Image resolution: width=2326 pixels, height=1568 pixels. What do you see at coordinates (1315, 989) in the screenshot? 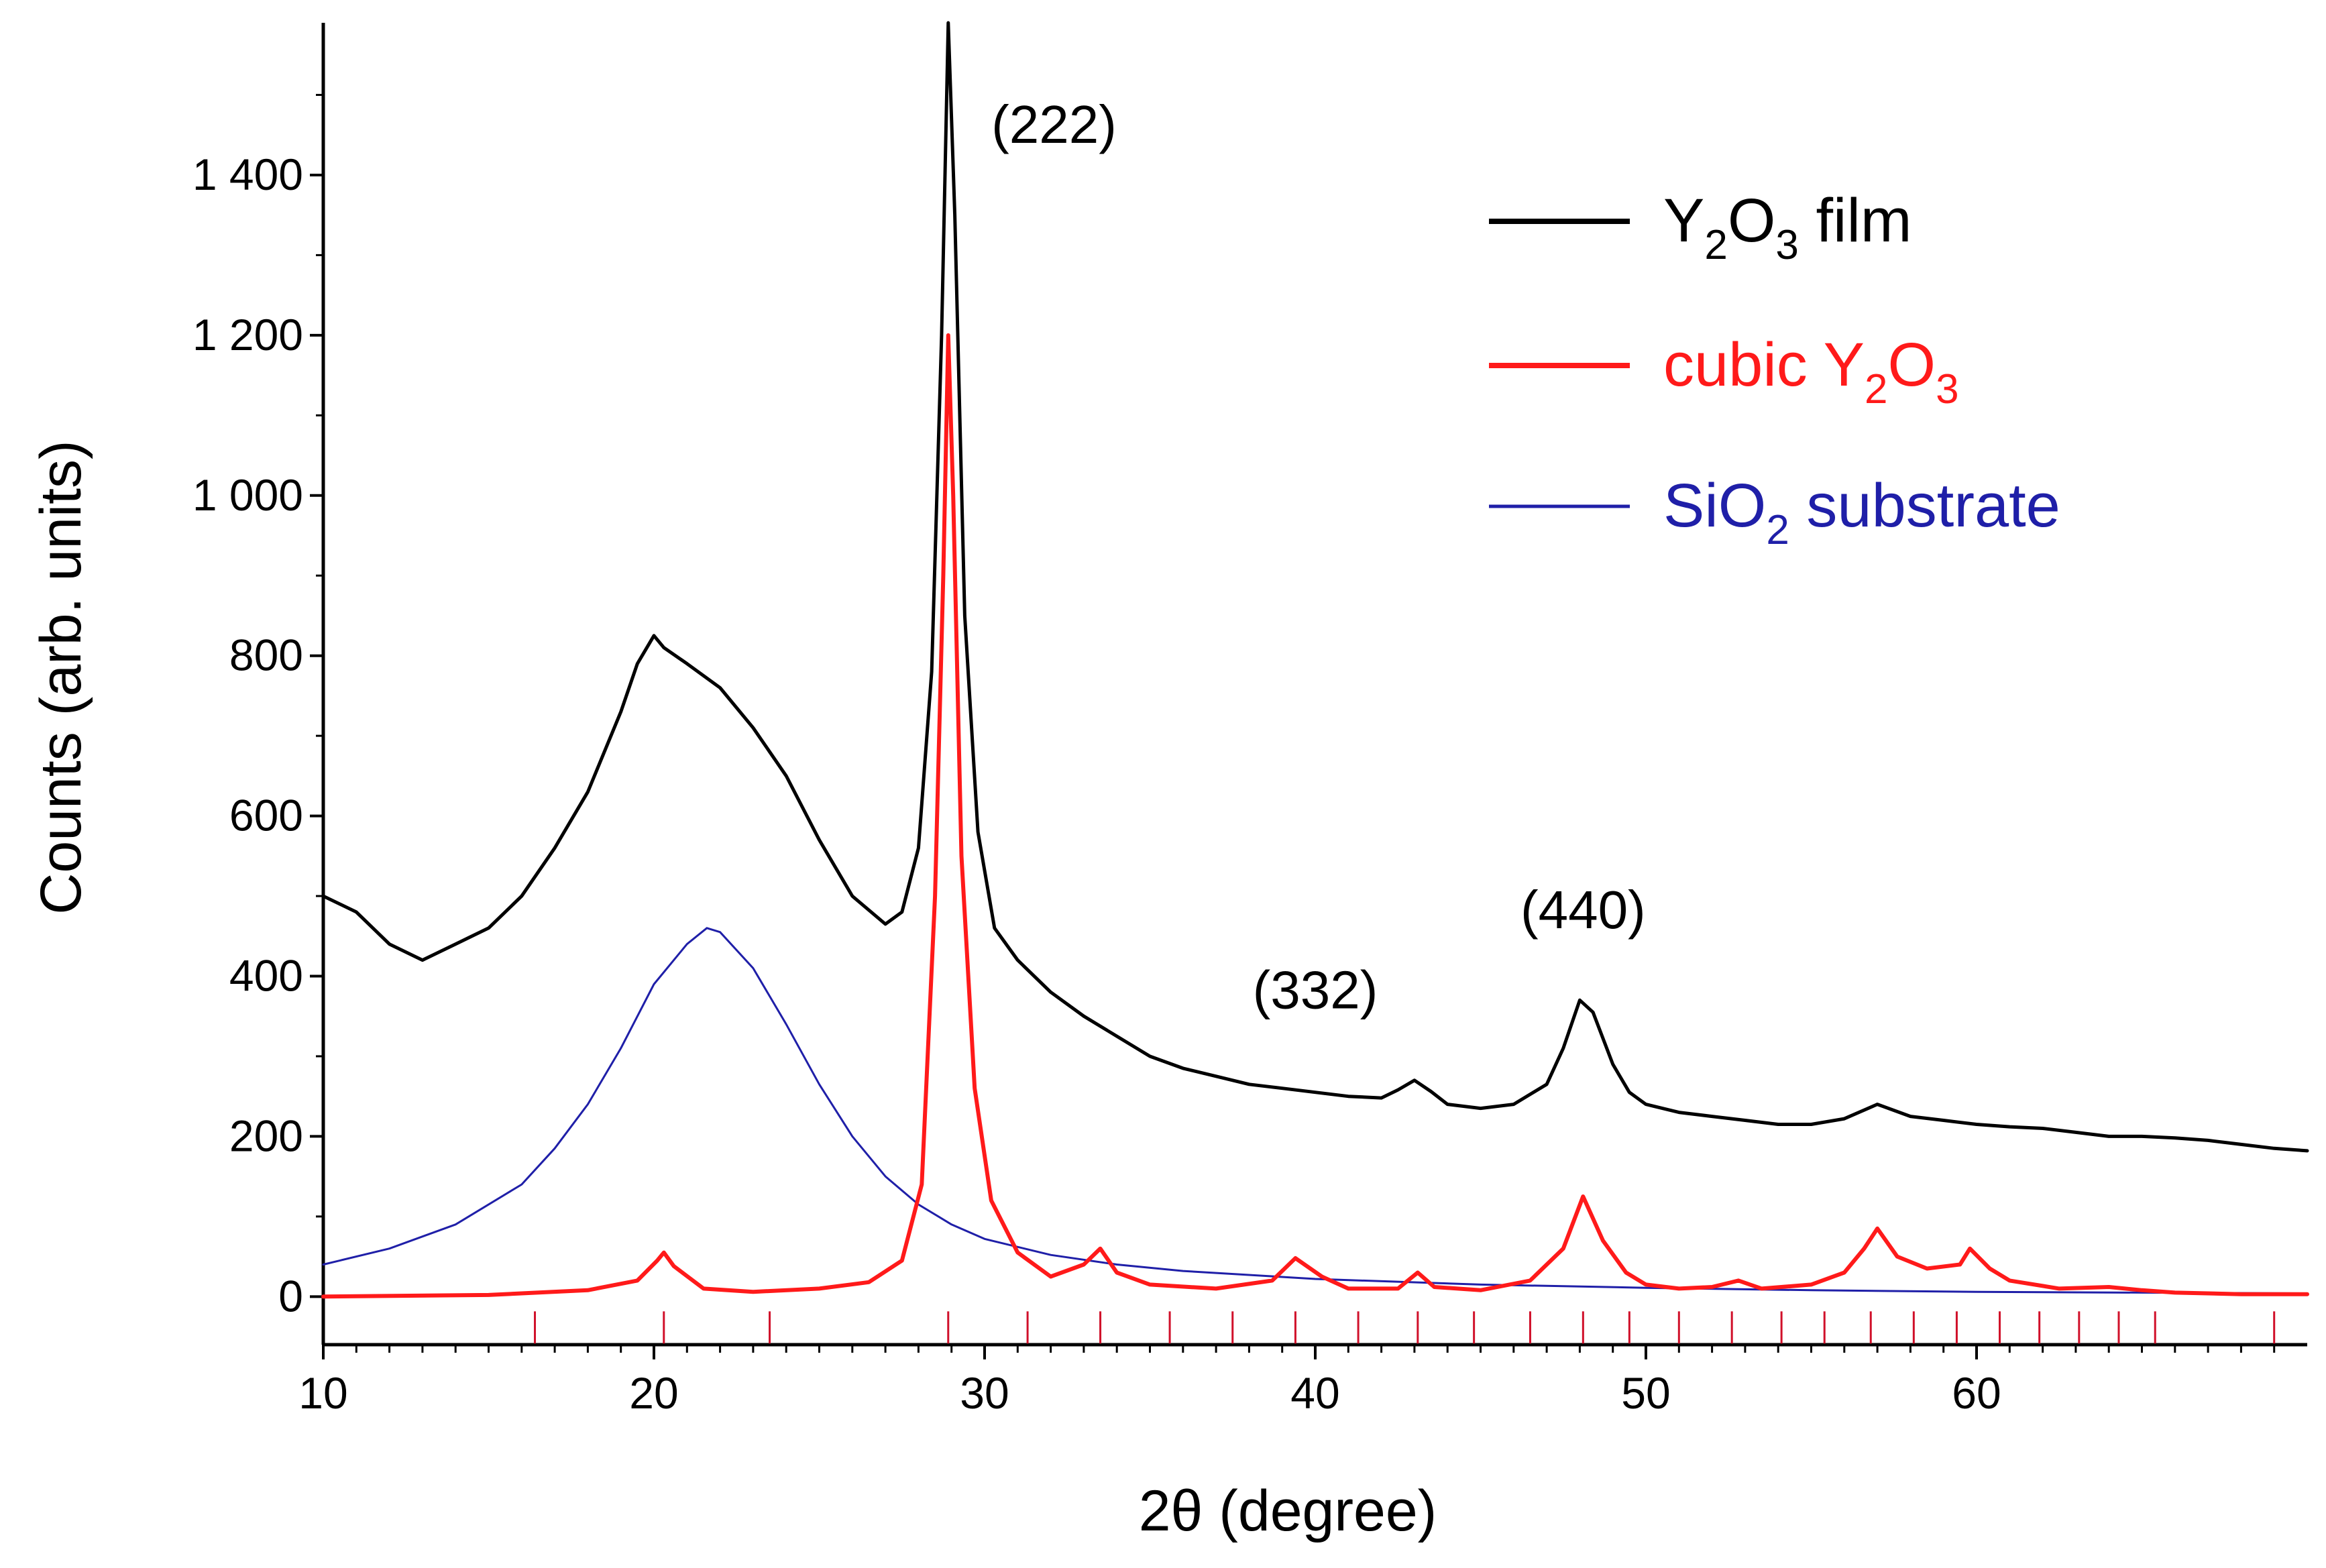
I see `peak-label: (332)` at bounding box center [1315, 989].